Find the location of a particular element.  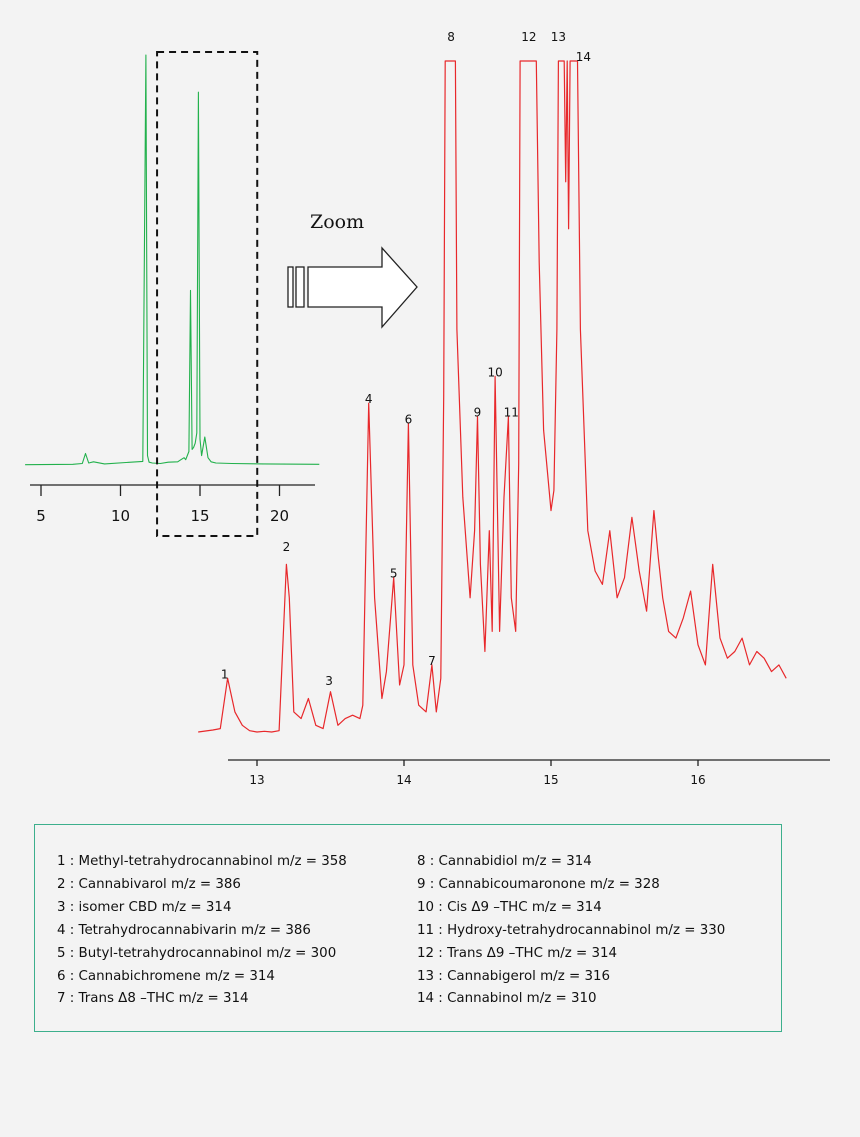

zoom-label: Zoom is located at coordinates (337, 222).